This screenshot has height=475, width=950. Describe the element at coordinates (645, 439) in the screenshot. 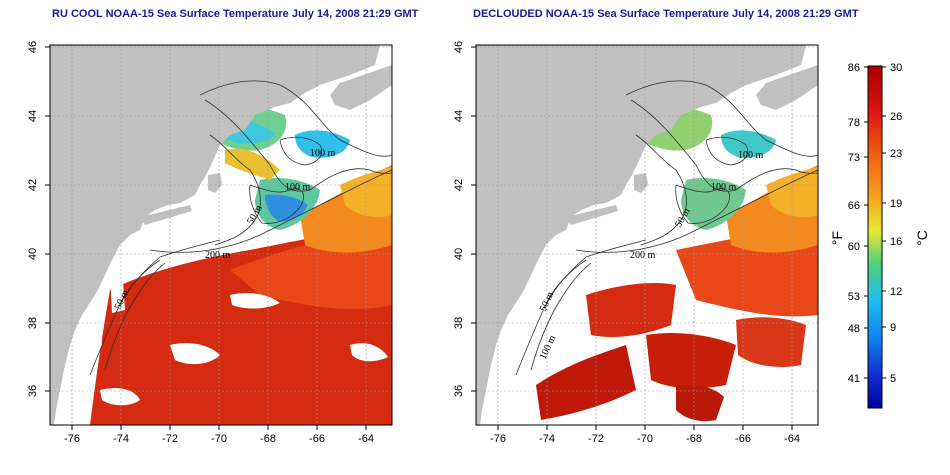

I see `right-x-tick: -70` at that location.